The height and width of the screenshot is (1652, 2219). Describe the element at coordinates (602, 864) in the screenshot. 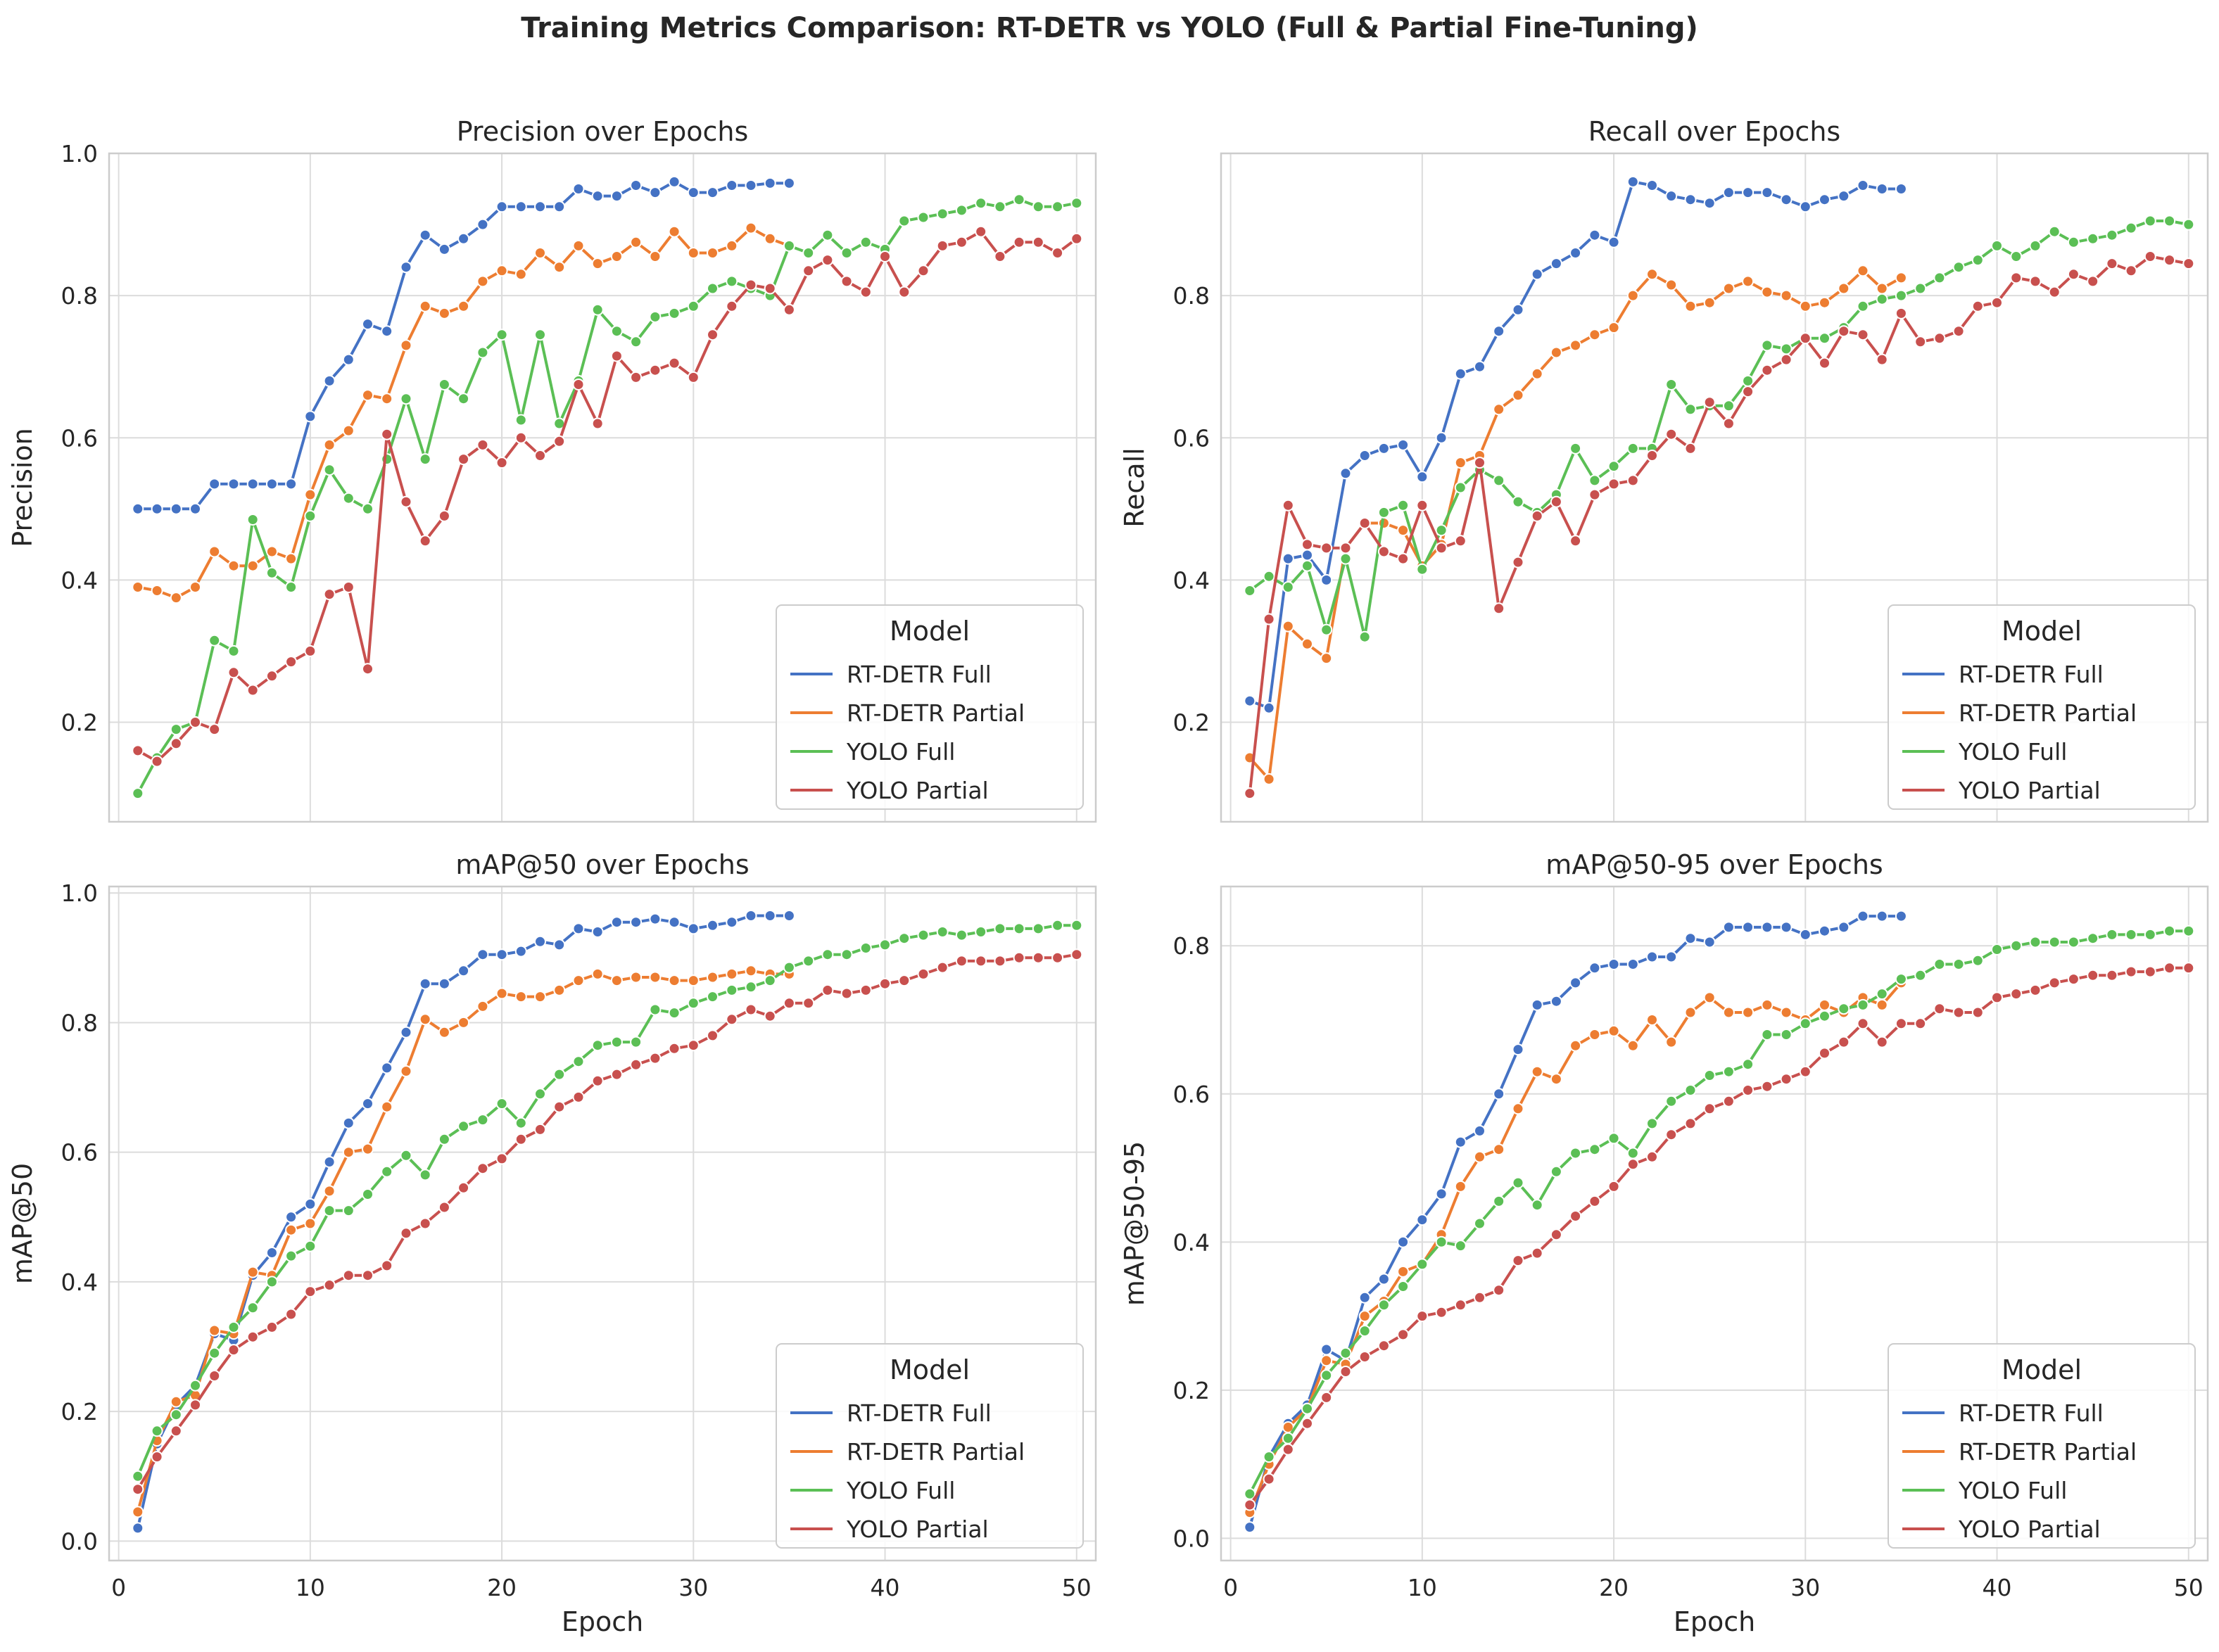

I see `subplot-title: mAP@50 over Epochs` at that location.